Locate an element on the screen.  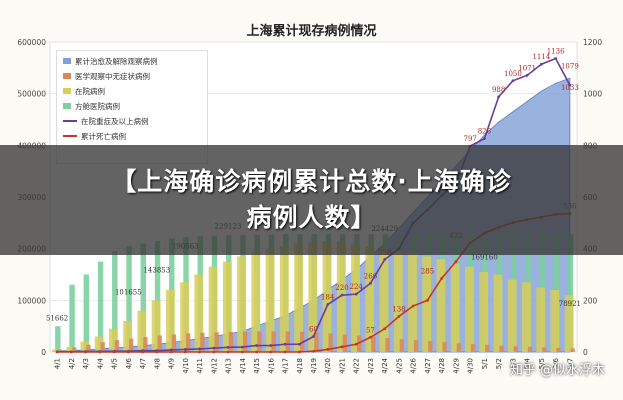
y-right-tick-label: 1000 is located at coordinates (592, 94).